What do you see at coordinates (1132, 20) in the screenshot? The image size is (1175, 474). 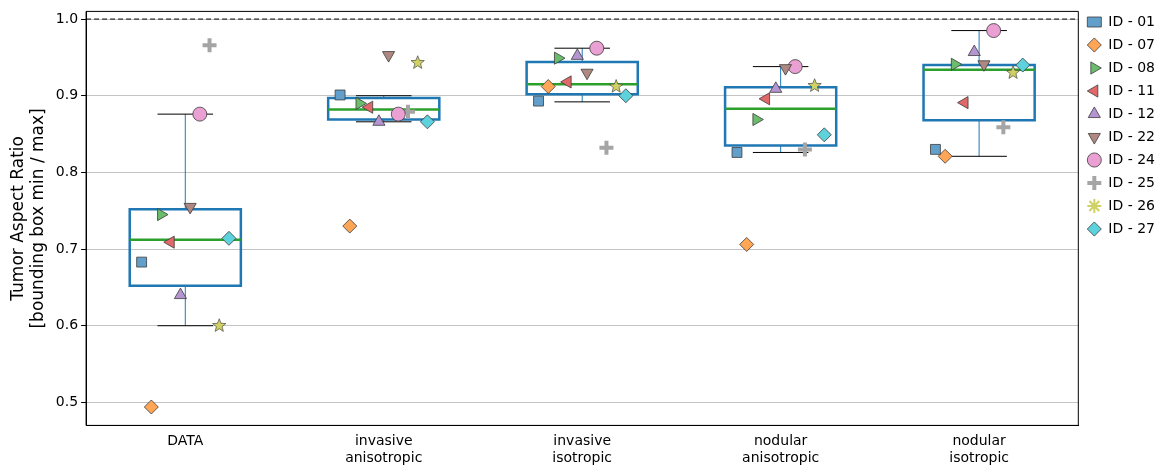 I see `legend-label: ID - 01` at bounding box center [1132, 20].